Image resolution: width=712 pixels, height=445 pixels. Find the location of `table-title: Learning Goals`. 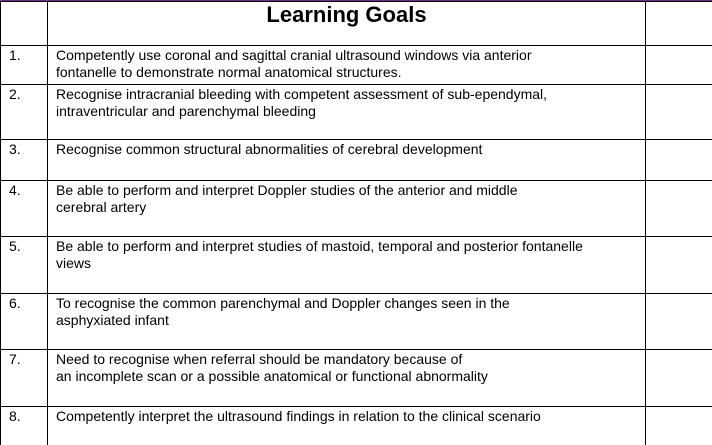

table-title: Learning Goals is located at coordinates (346, 23).